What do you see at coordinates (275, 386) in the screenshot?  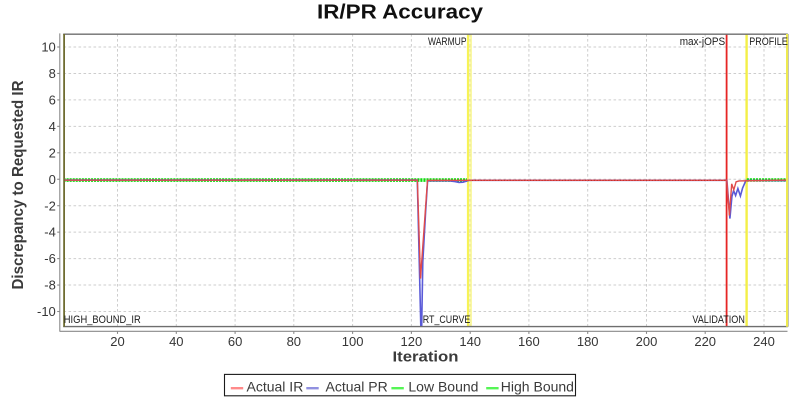 I see `svg-text: Actual IR` at bounding box center [275, 386].